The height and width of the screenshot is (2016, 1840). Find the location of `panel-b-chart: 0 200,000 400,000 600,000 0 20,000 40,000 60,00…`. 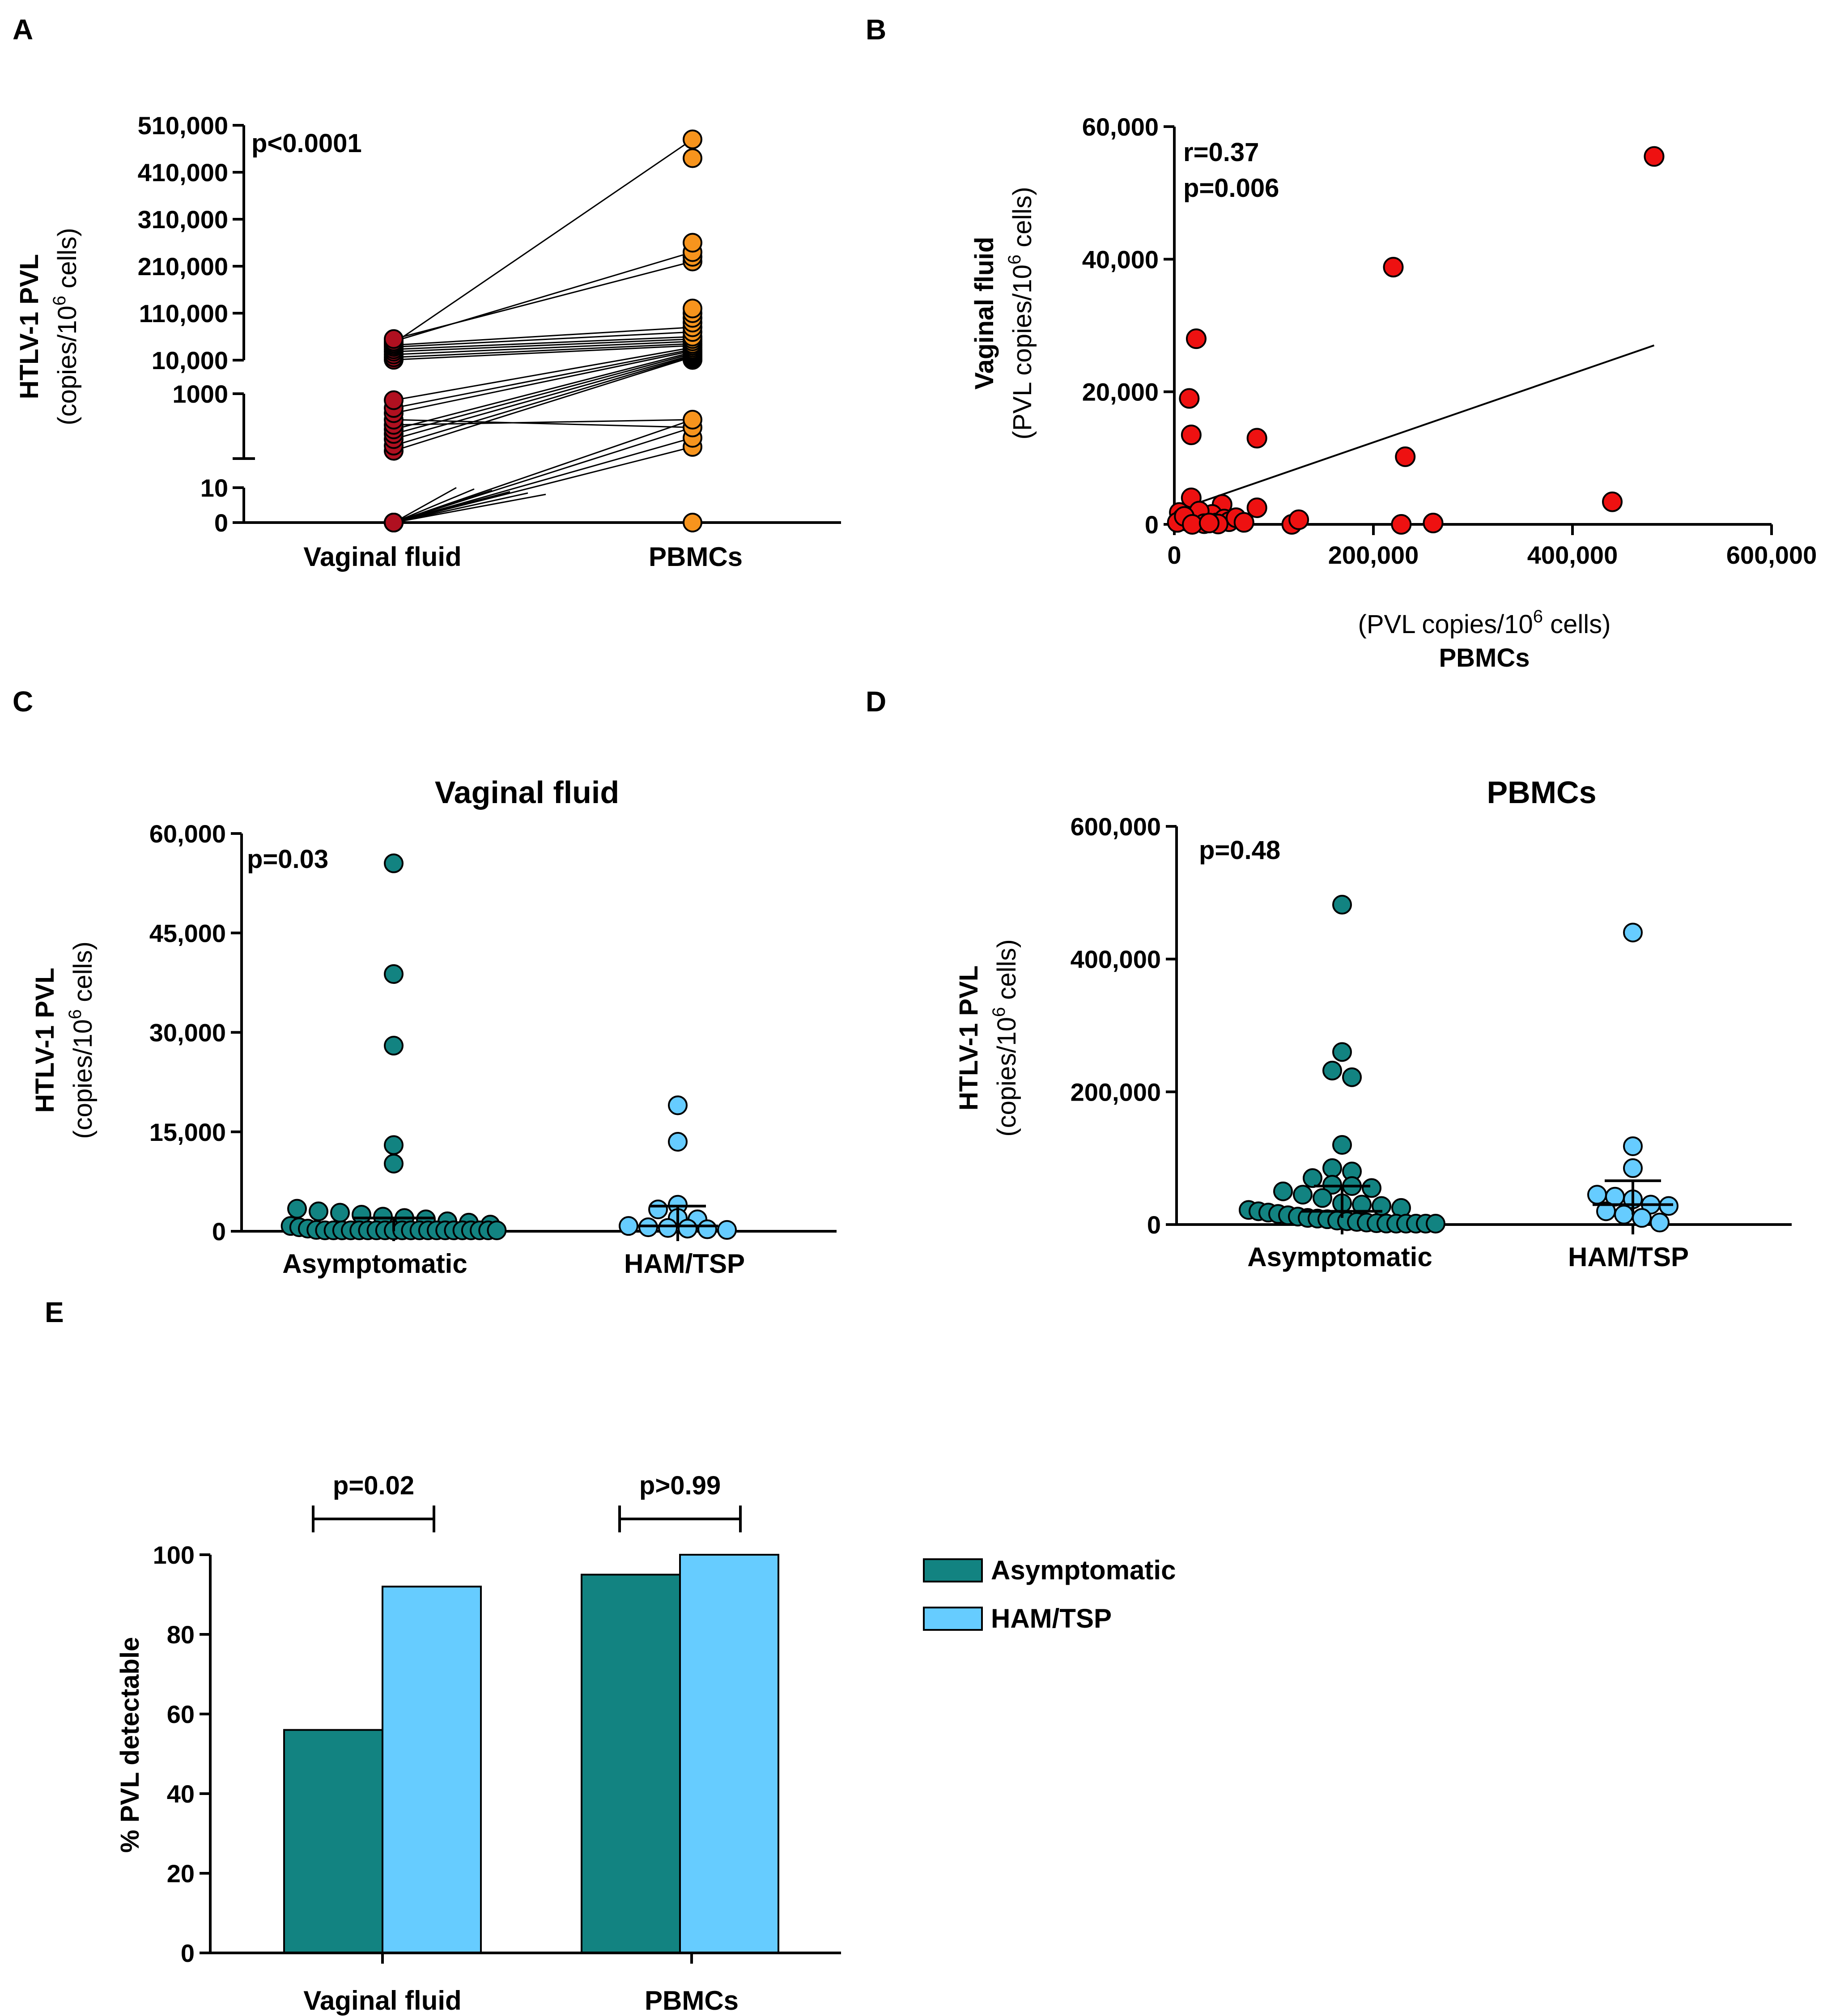

panel-b-chart: 0 200,000 400,000 600,000 0 20,000 40,000 60,00… is located at coordinates (1393, 392).